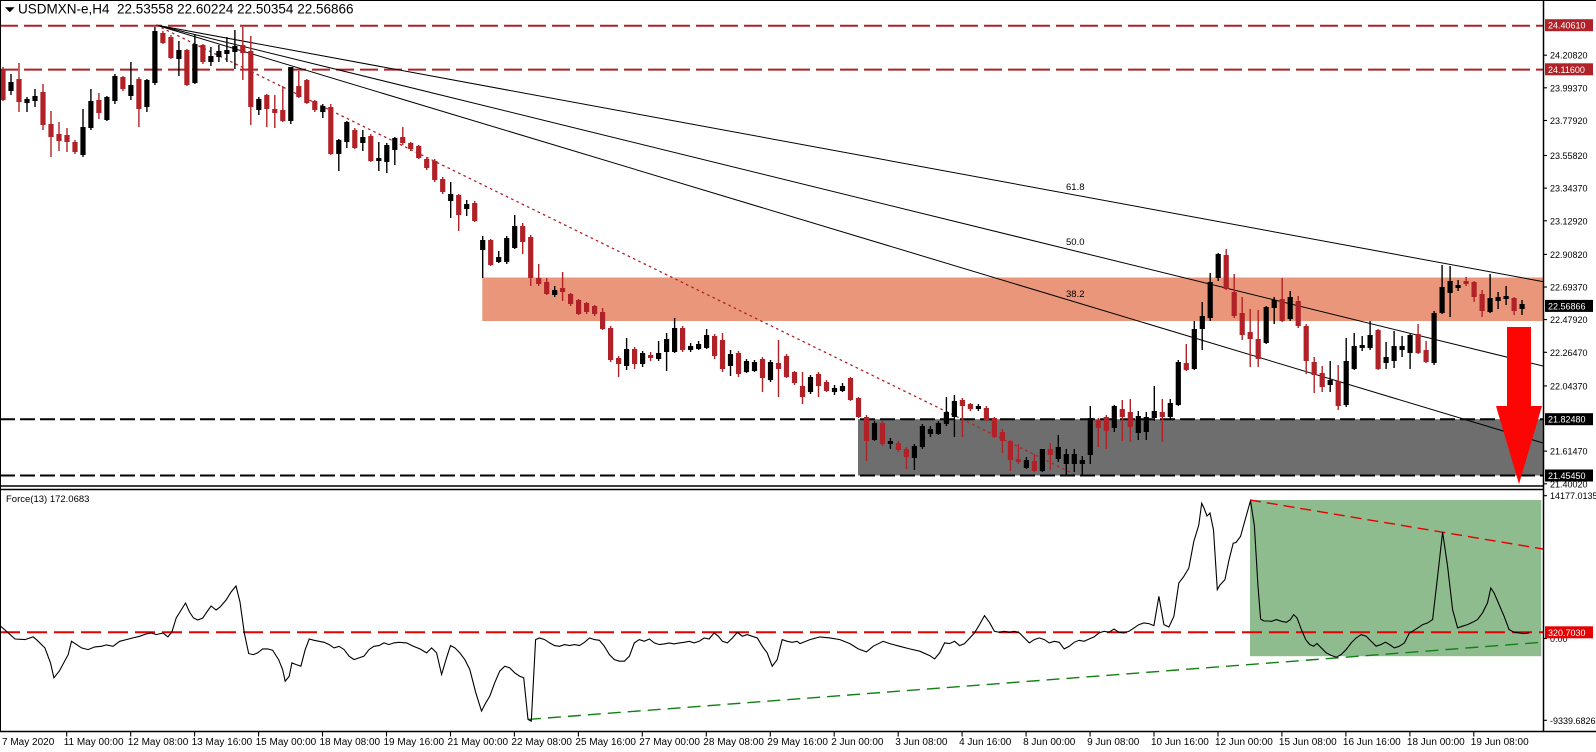 This screenshot has width=1596, height=752. Describe the element at coordinates (286, 742) in the screenshot. I see `svg-text: 15 May 00:00` at that location.